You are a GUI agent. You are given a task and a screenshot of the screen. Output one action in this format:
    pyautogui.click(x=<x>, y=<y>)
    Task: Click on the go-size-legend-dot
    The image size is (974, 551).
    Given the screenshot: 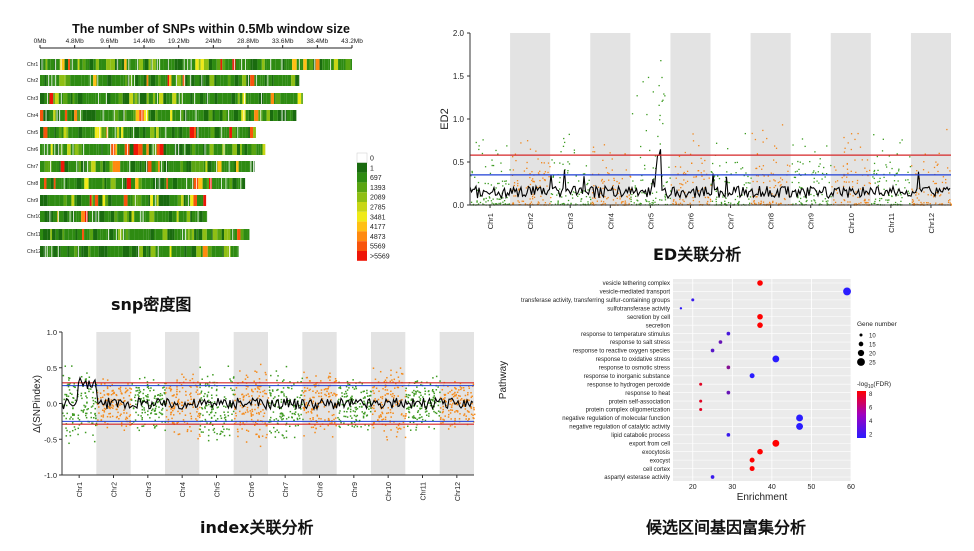 What is the action you would take?
    pyautogui.click(x=861, y=362)
    